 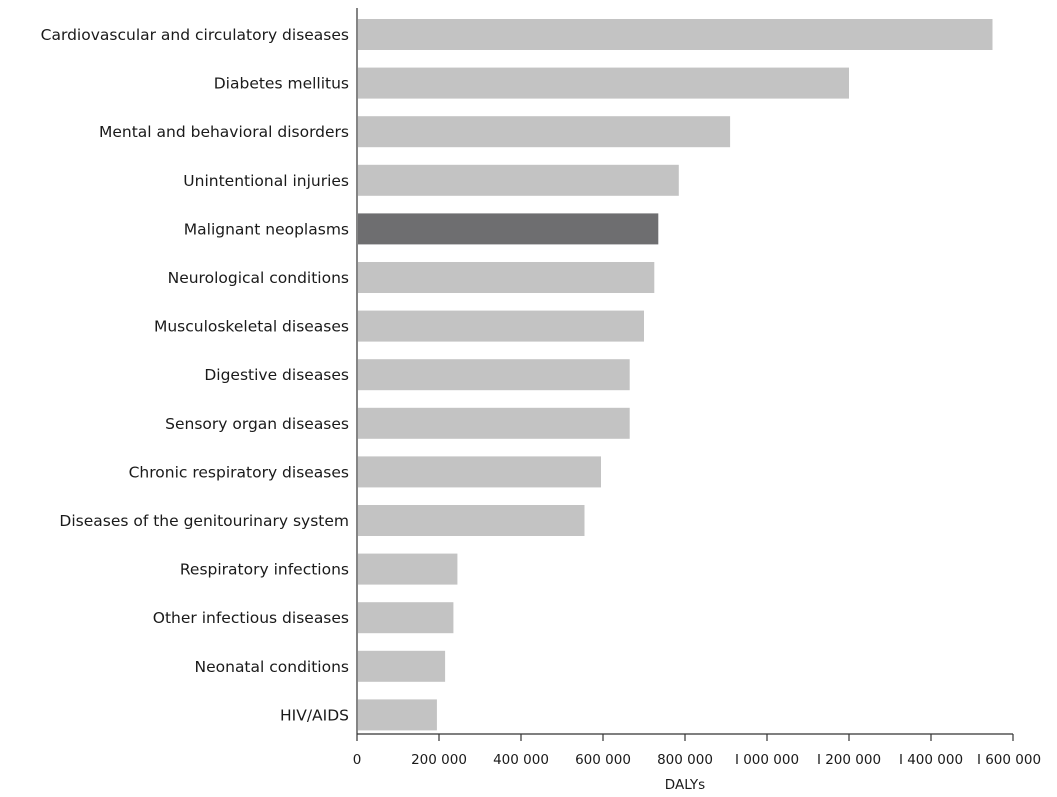 I want to click on x-tick-label: 400 000, so click(x=521, y=760).